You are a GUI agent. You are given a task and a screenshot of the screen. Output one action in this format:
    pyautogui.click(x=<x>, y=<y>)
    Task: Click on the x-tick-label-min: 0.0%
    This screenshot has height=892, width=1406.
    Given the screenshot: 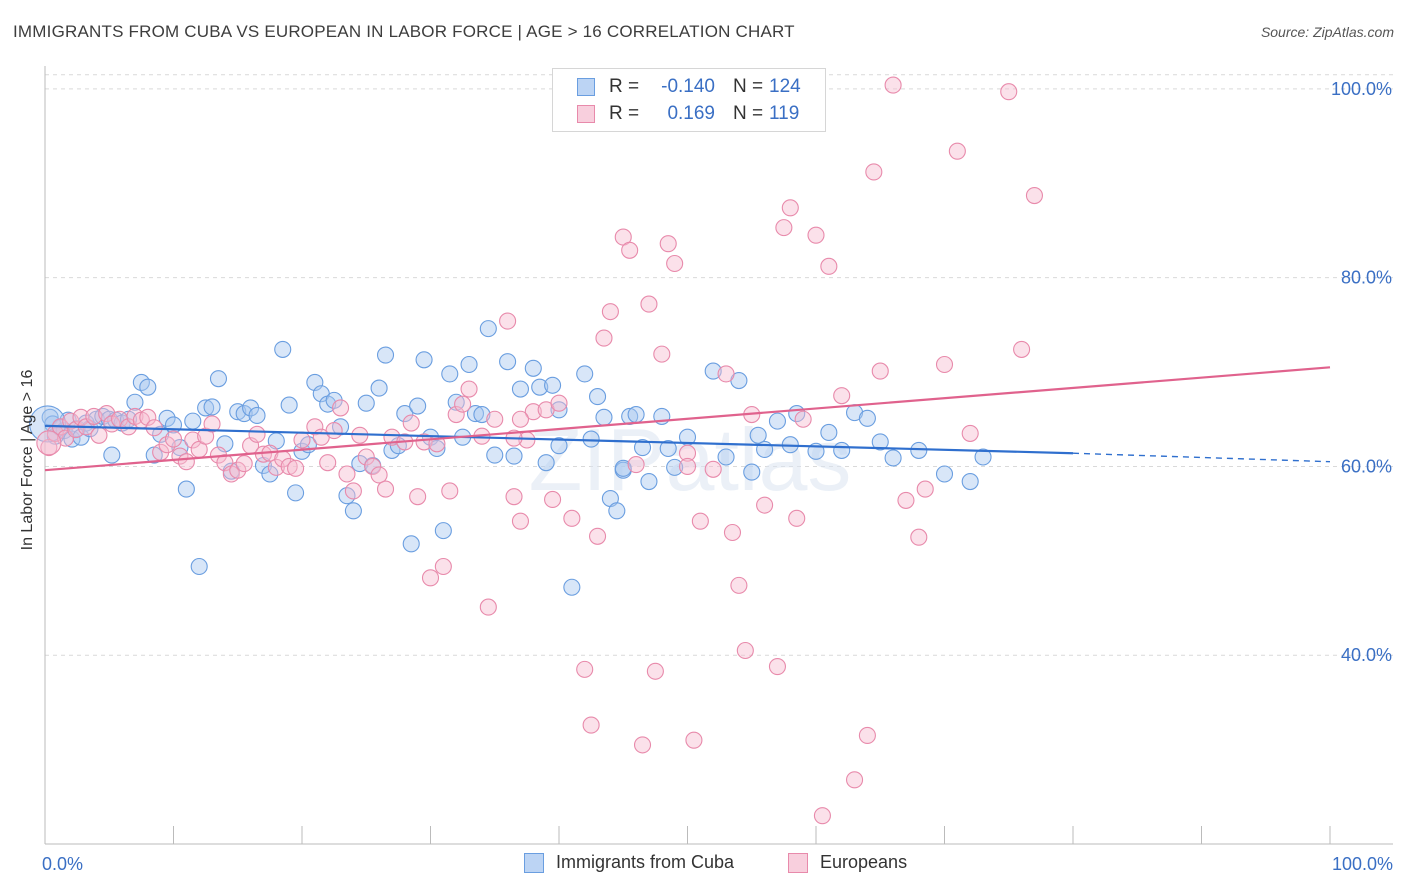 What is the action you would take?
    pyautogui.click(x=62, y=864)
    